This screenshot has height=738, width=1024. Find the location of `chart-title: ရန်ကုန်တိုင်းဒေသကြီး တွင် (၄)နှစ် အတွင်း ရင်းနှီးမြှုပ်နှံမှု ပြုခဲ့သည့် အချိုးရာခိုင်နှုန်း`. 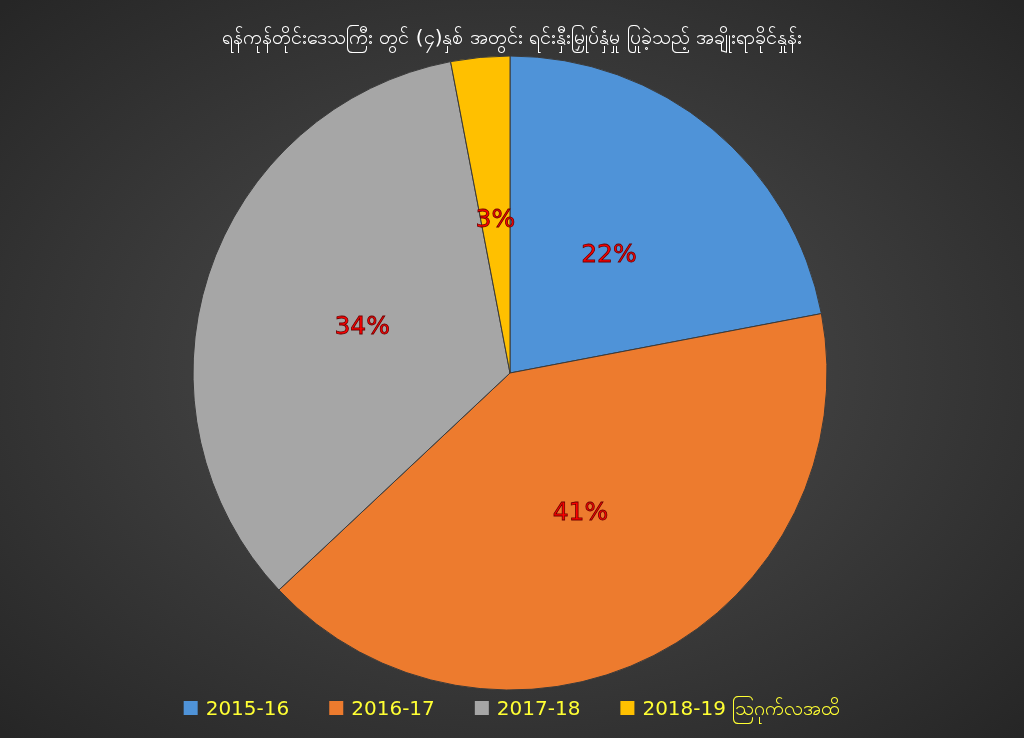

chart-title: ရန်ကုန်တိုင်းဒေသကြီး တွင် (၄)နှစ် အတွင်း ရင်းနှီးမြှုပ်နှံမှု ပြုခဲ့သည့် အချိုးရာခိုင်နှုန်း is located at coordinates (512, 39).